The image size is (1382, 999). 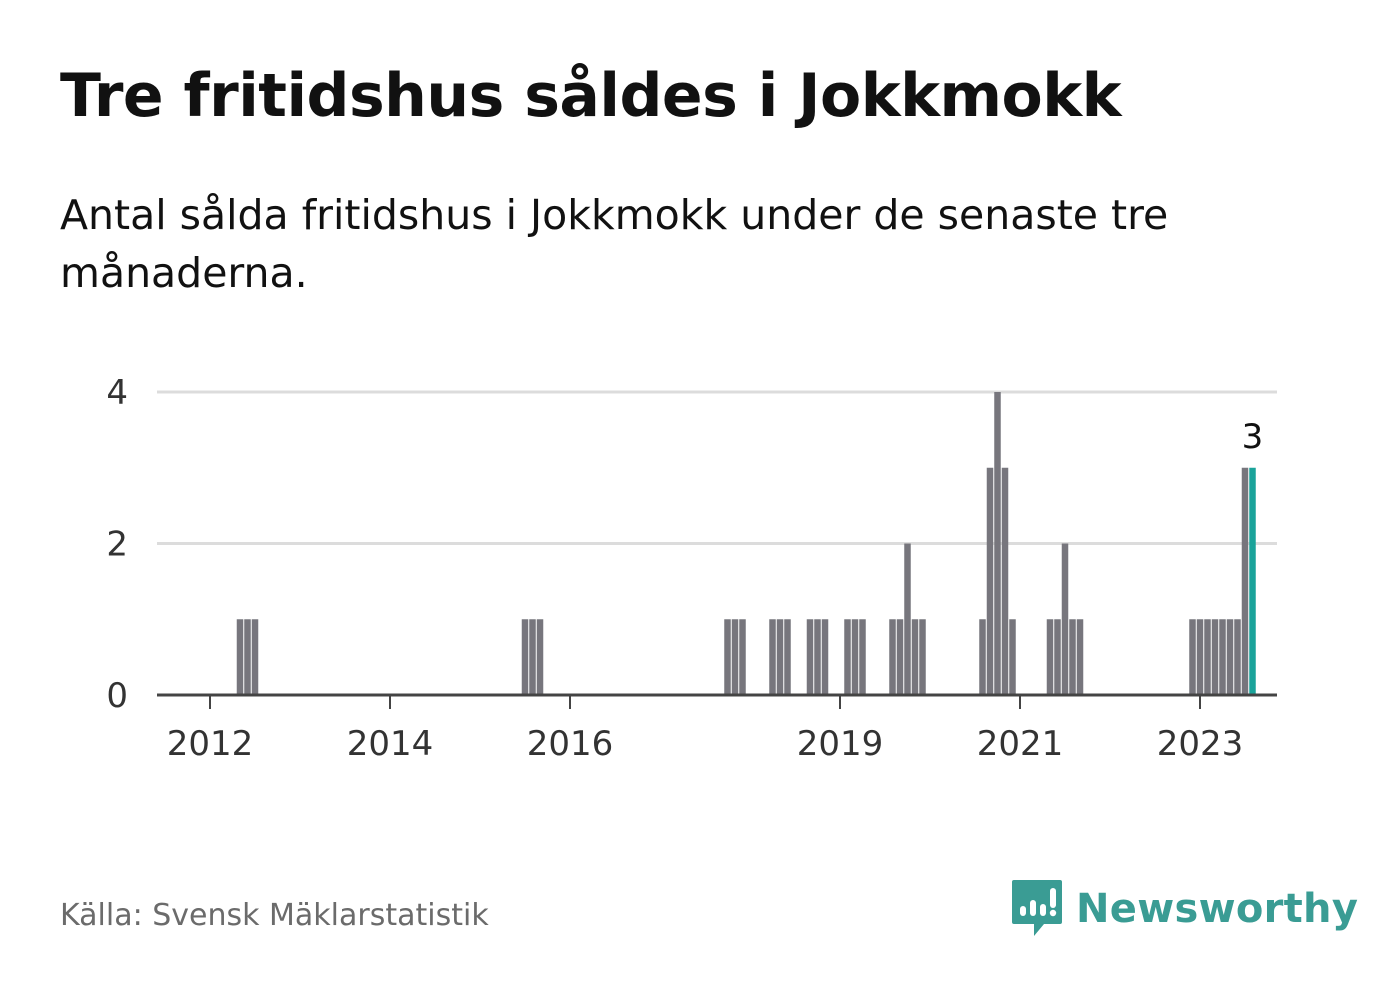 I want to click on y-tick-label-4: 4, so click(x=117, y=393).